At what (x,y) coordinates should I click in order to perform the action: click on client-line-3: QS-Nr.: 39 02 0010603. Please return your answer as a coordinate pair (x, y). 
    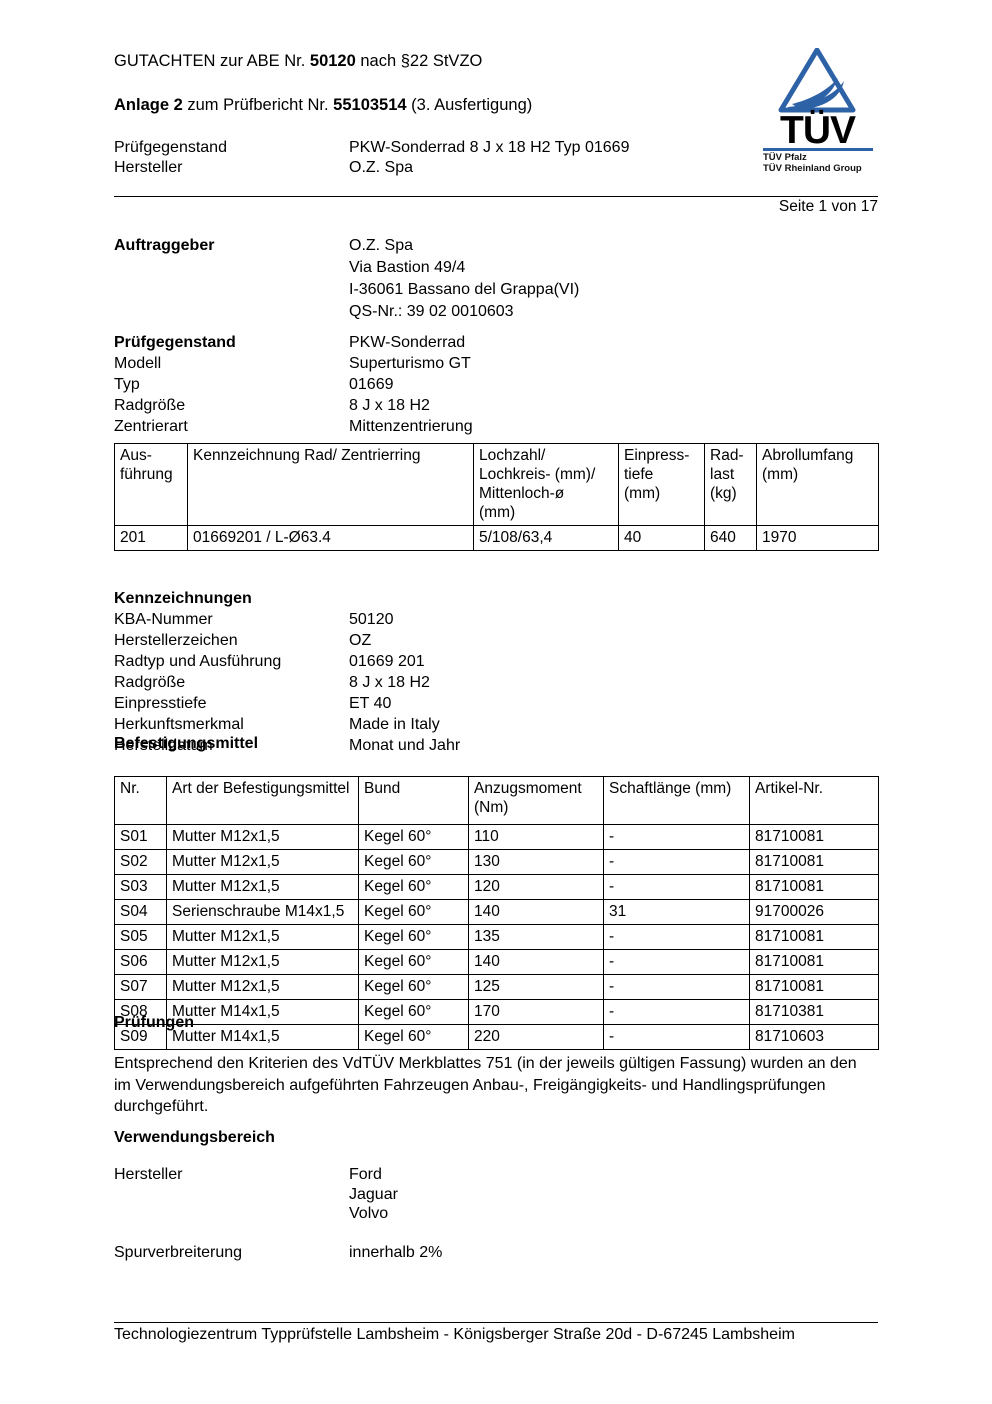
    Looking at the image, I should click on (431, 311).